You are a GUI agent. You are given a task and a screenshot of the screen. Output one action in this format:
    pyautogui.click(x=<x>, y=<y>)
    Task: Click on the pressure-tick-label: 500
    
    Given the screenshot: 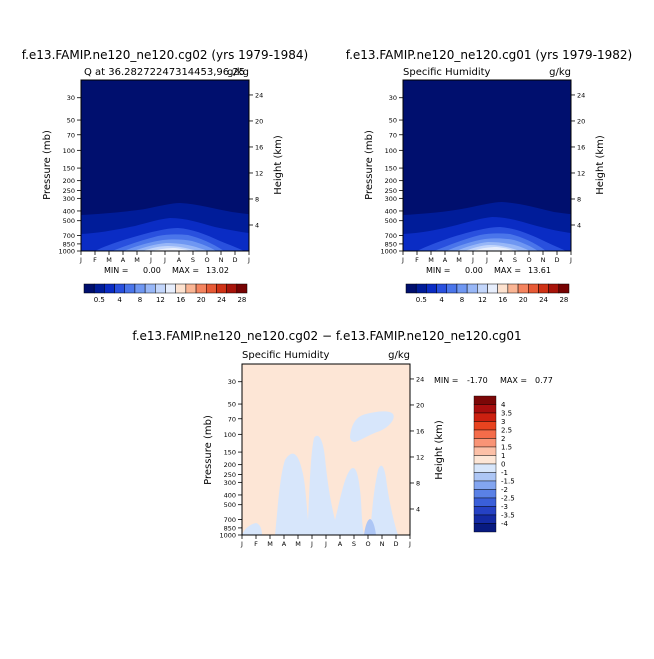 What is the action you would take?
    pyautogui.click(x=230, y=505)
    